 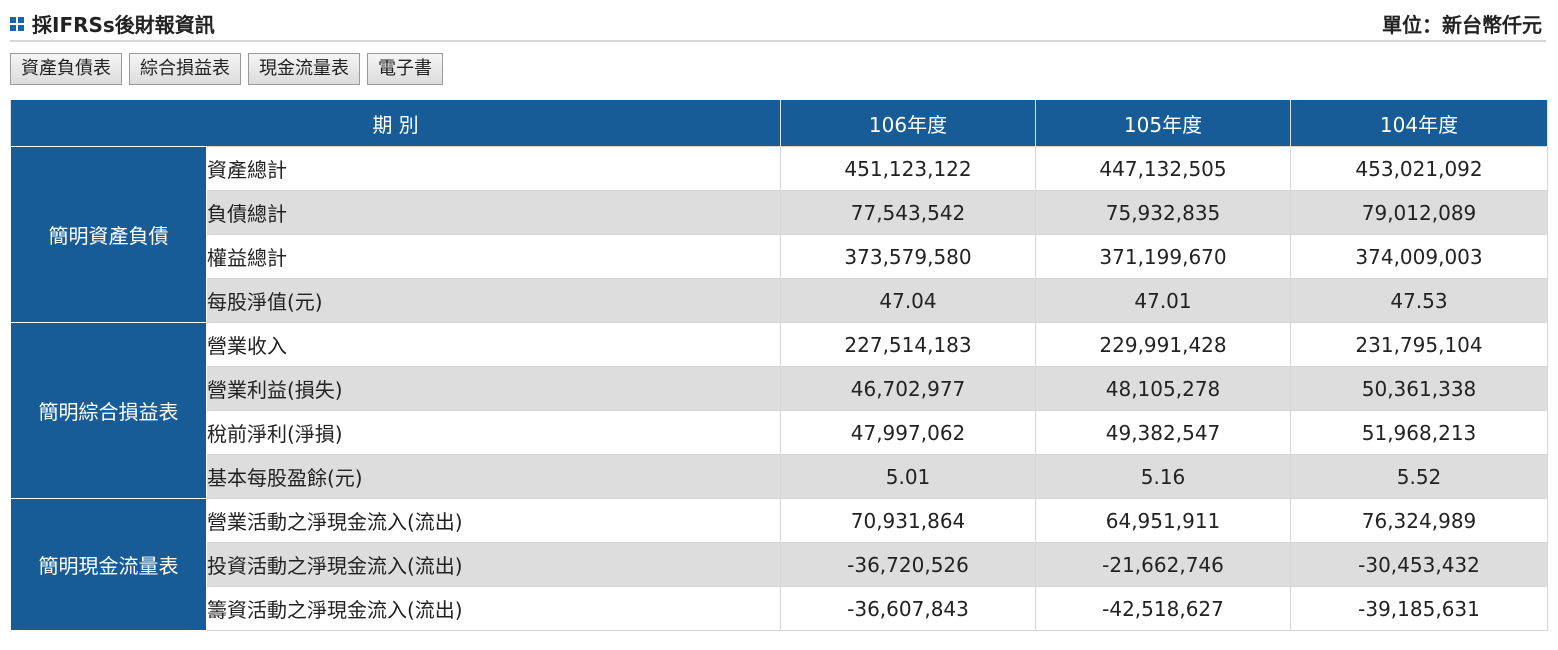 I want to click on year-header: 105年度, so click(x=1163, y=123).